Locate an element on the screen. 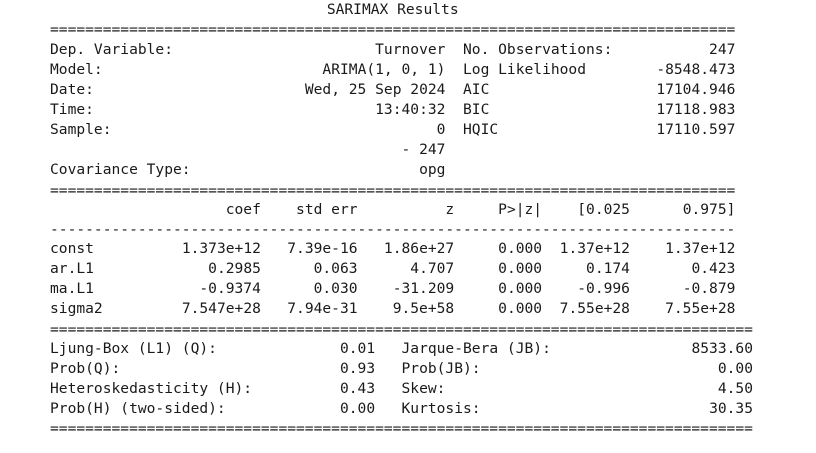 The width and height of the screenshot is (816, 453). coef-table-cell: 1.86e+27 is located at coordinates (419, 248).